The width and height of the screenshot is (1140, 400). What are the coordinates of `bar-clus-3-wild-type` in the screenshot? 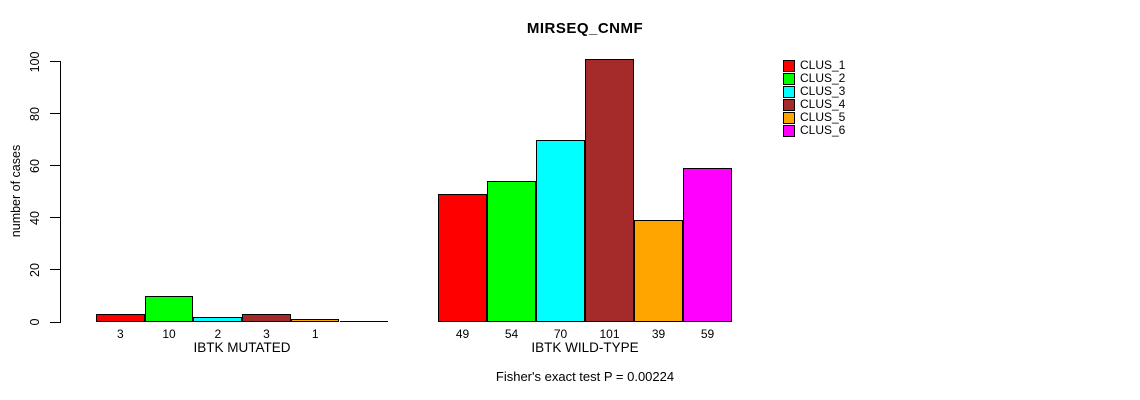 It's located at (560, 231).